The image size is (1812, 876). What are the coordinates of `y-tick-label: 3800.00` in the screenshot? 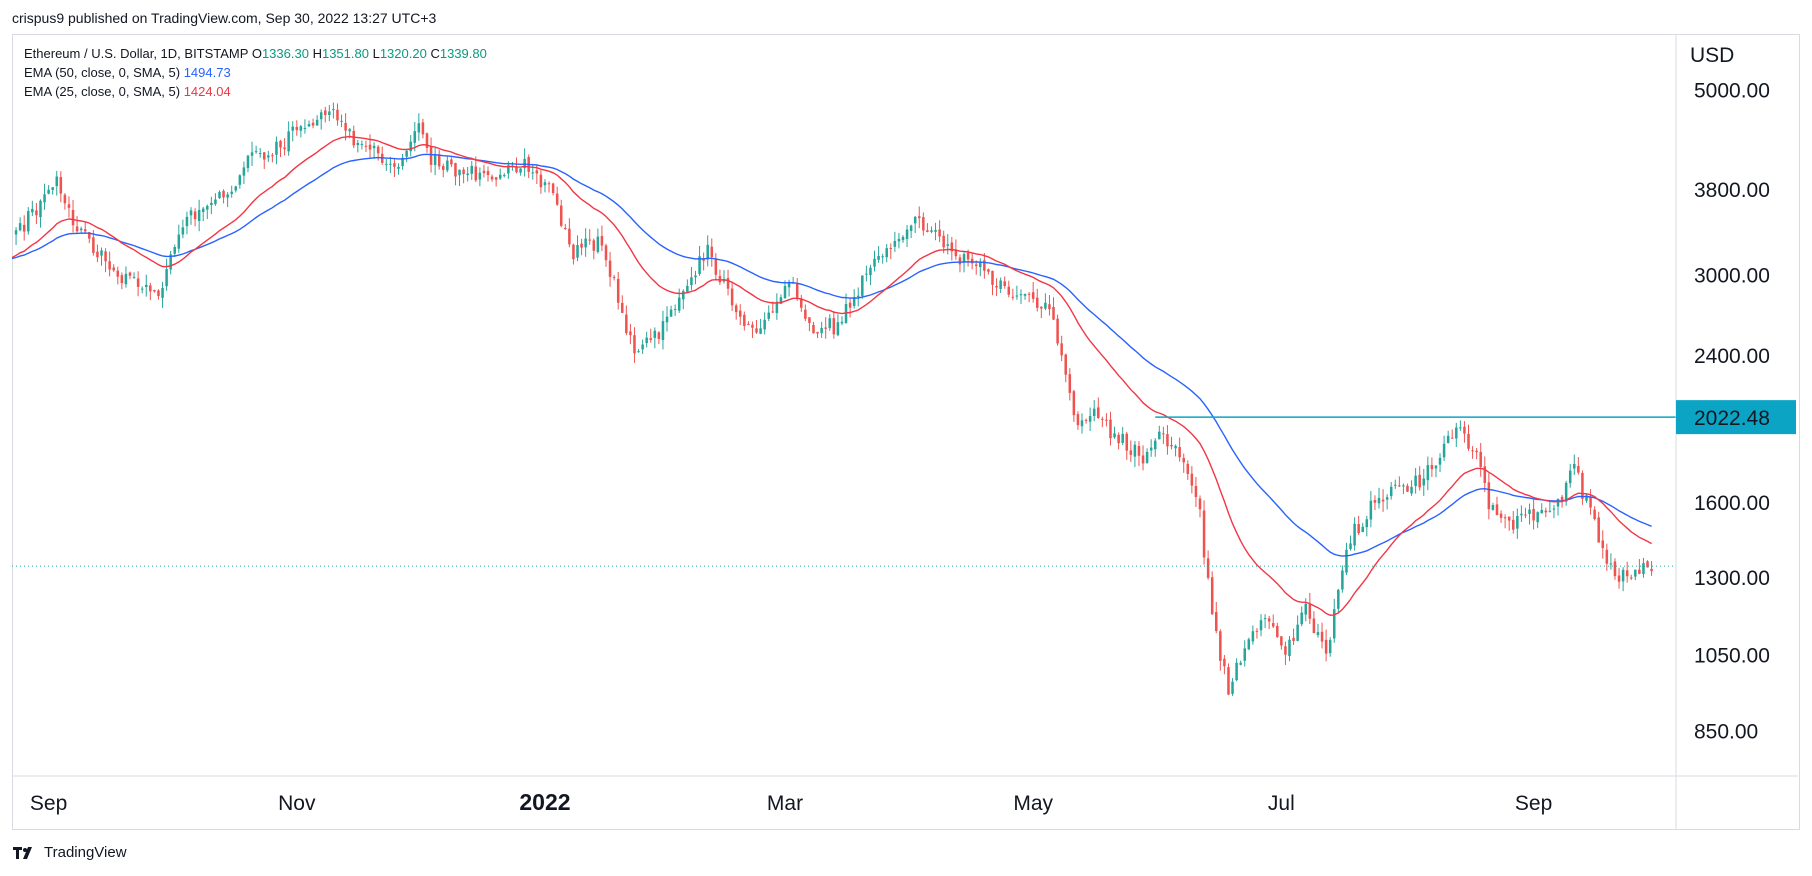 It's located at (1732, 190).